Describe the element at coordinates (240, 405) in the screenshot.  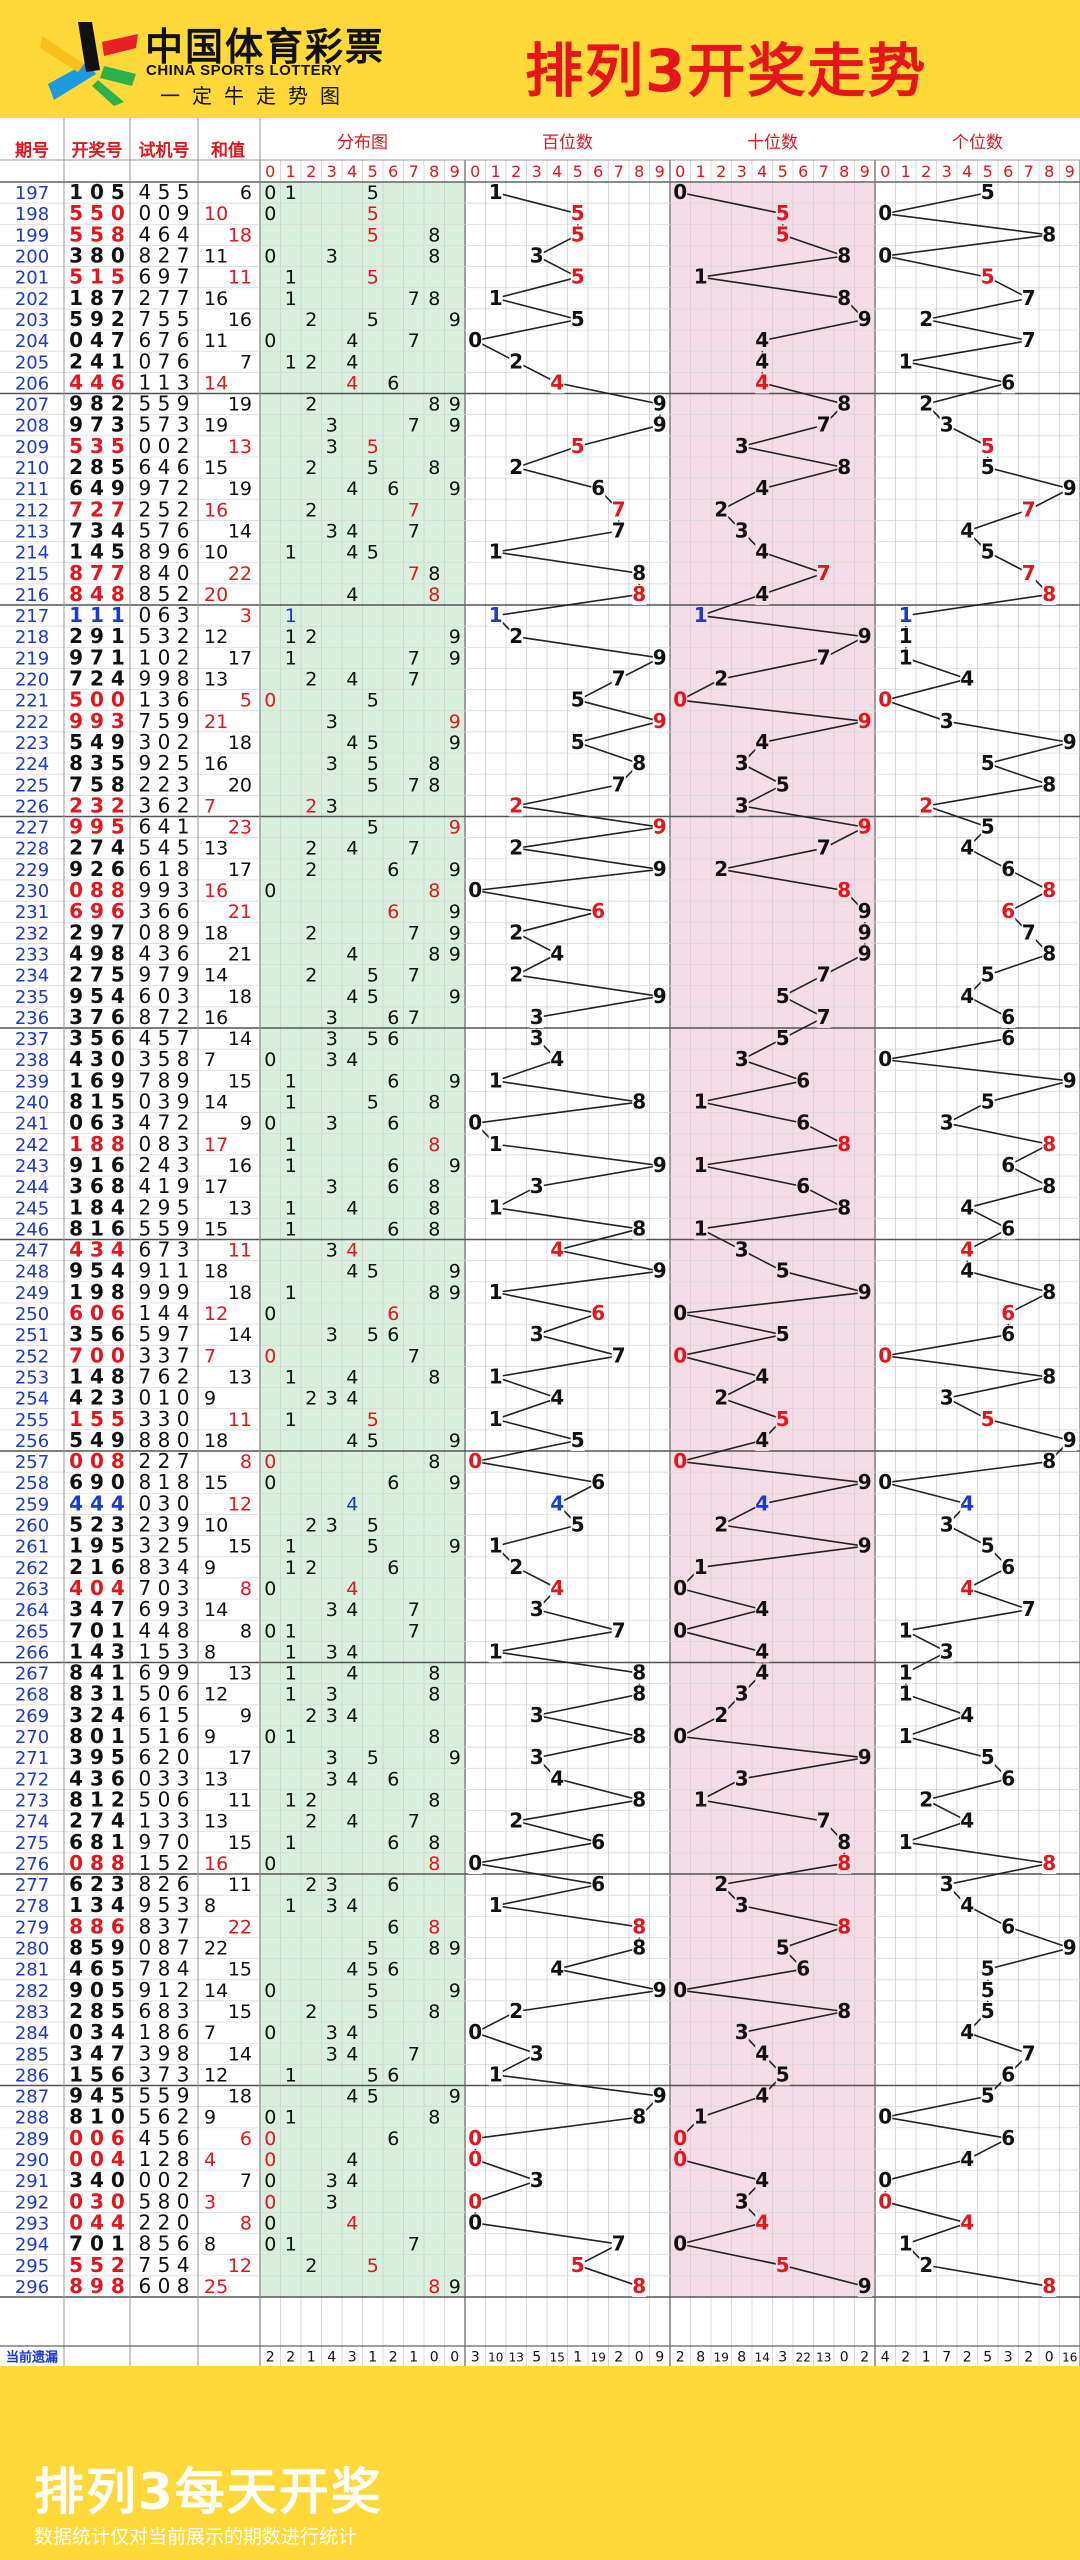
I see `sum-value: 19` at that location.